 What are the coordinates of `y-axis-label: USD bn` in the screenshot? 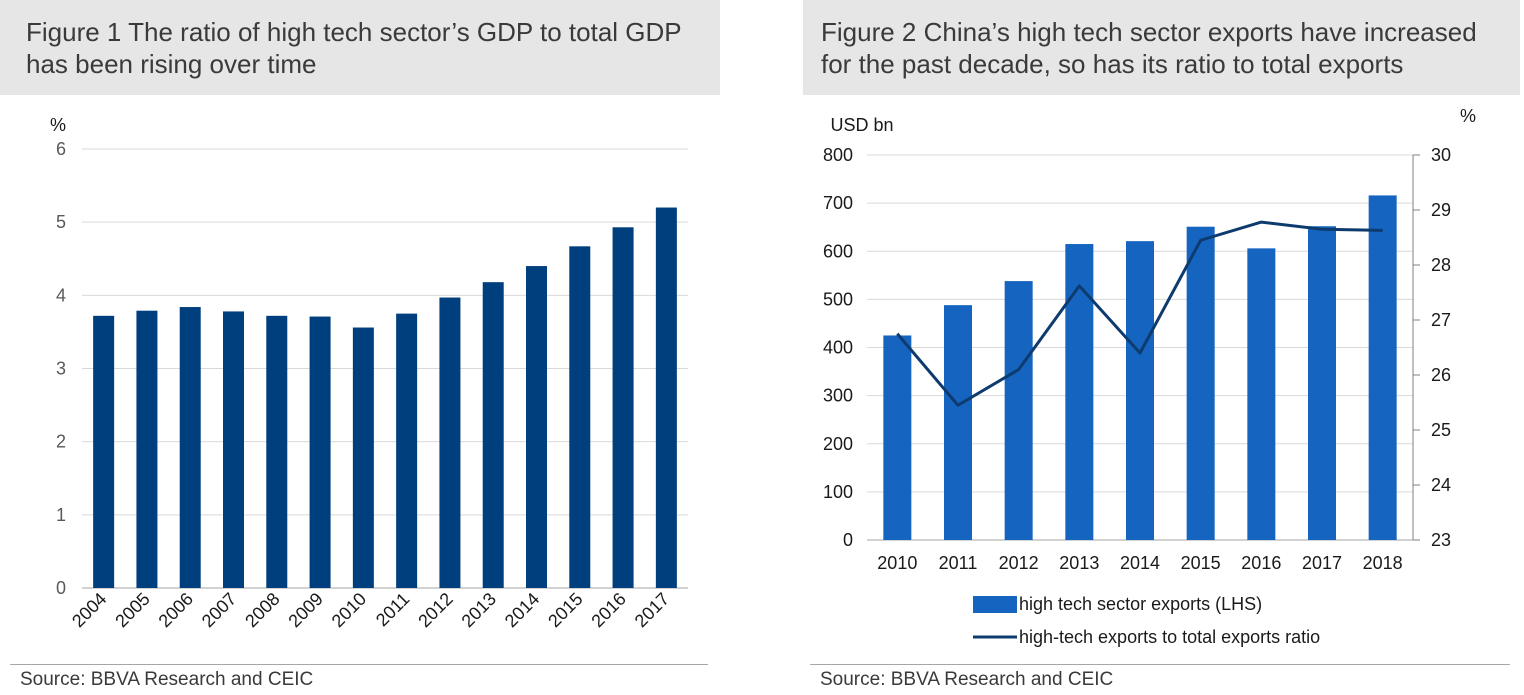 It's located at (861, 125).